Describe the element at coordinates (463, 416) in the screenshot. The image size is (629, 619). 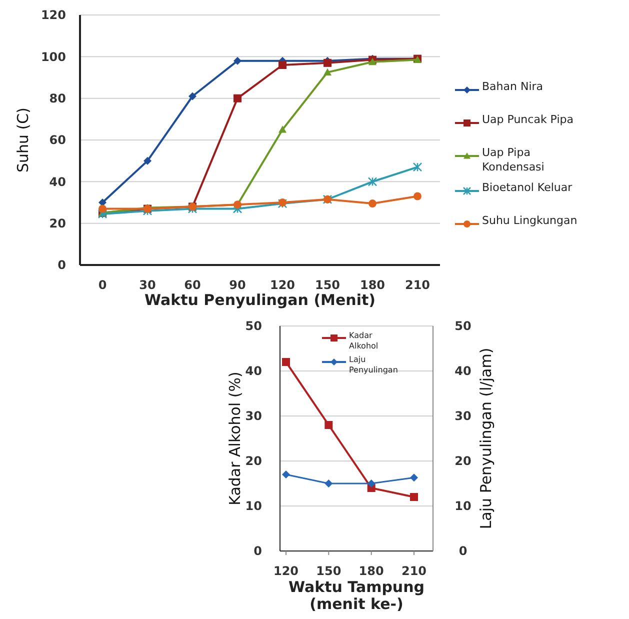
I see `y2-tick-label: 30` at that location.